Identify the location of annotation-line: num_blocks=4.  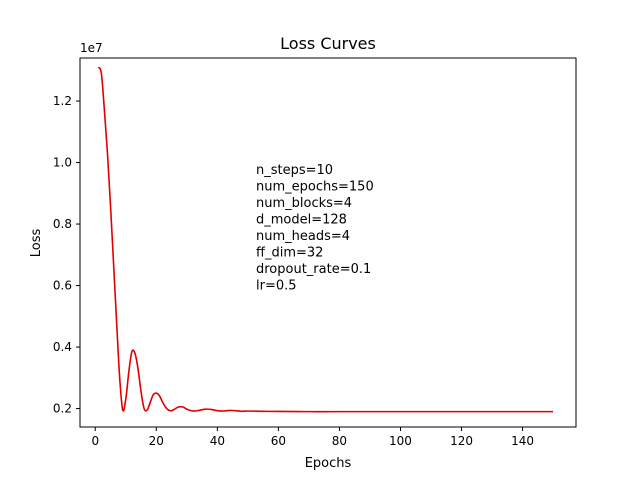
(304, 203).